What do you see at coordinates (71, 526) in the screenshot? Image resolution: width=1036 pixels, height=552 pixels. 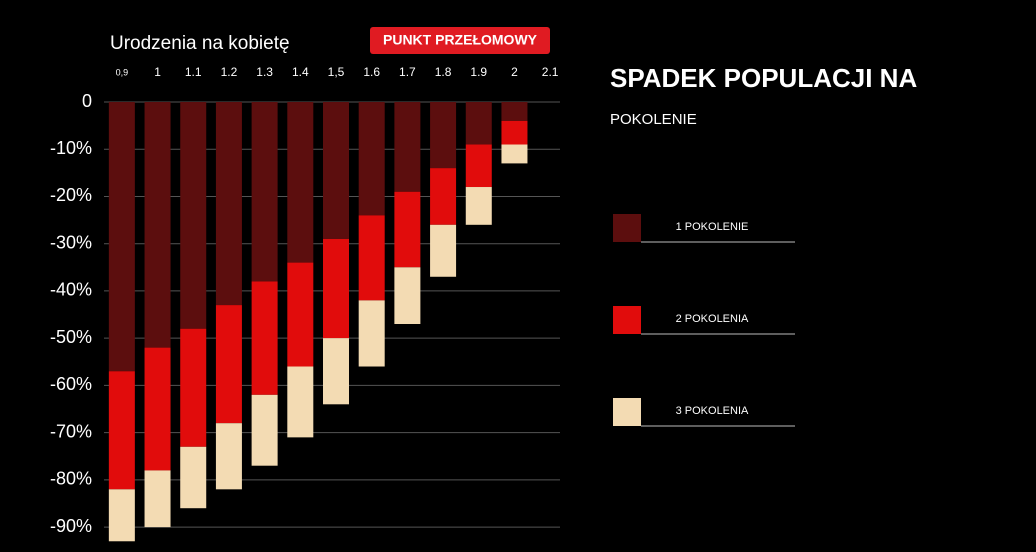 I see `y-tick-label: -90%` at bounding box center [71, 526].